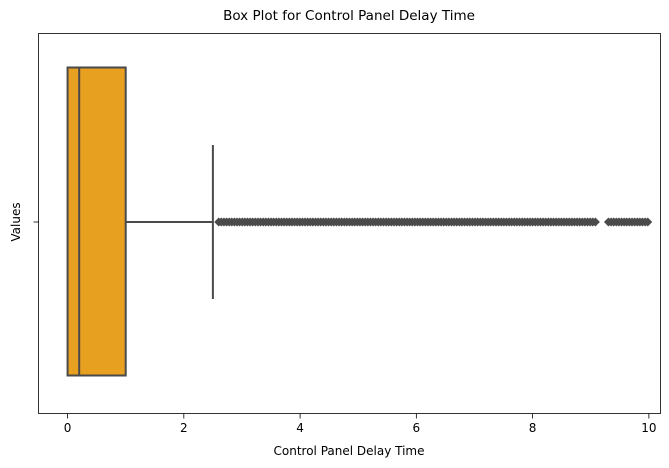  Describe the element at coordinates (96, 221) in the screenshot. I see `box-iqr` at that location.